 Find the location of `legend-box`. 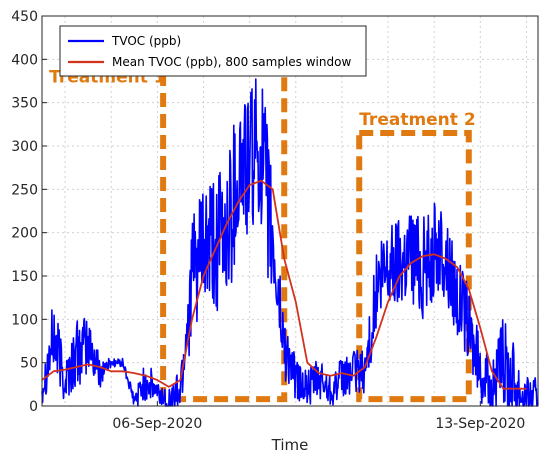

legend-box is located at coordinates (213, 51).